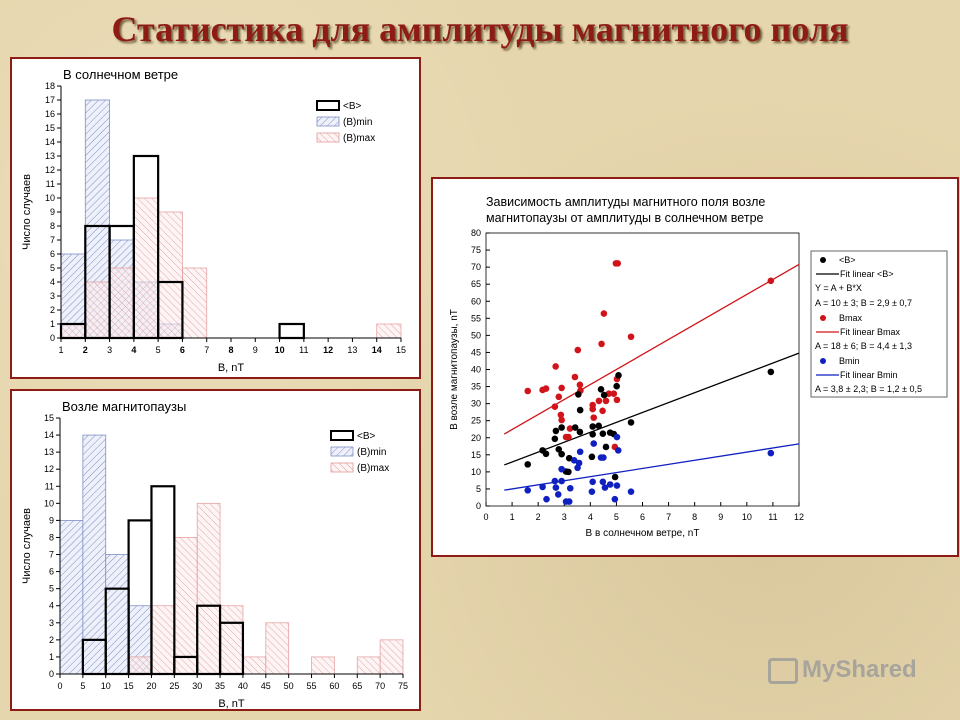 The height and width of the screenshot is (720, 960). What do you see at coordinates (867, 274) in the screenshot?
I see `legend-label: Fit linear <B>` at bounding box center [867, 274].